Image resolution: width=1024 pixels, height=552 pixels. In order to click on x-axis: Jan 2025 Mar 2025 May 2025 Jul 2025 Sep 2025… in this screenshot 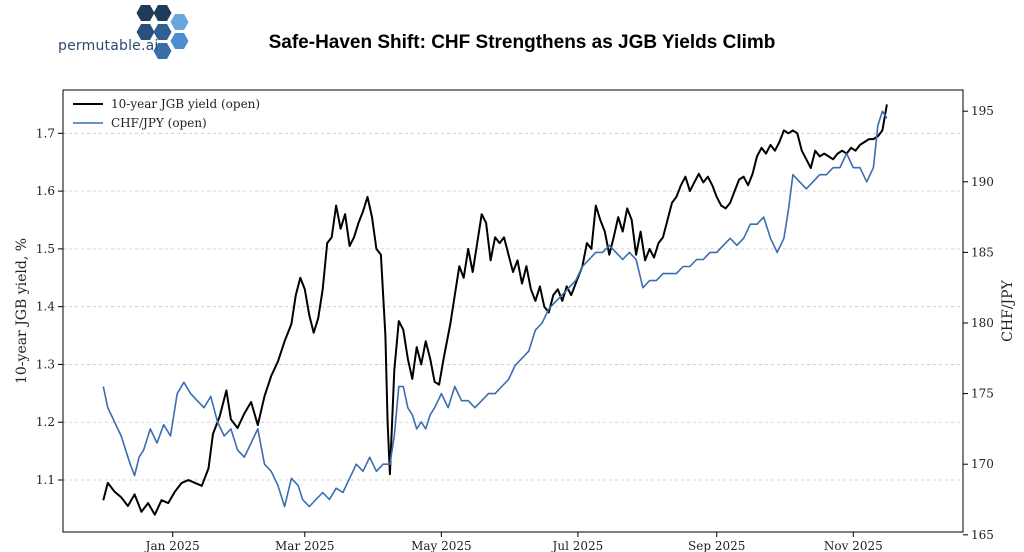, I will do `click(513, 542)`.